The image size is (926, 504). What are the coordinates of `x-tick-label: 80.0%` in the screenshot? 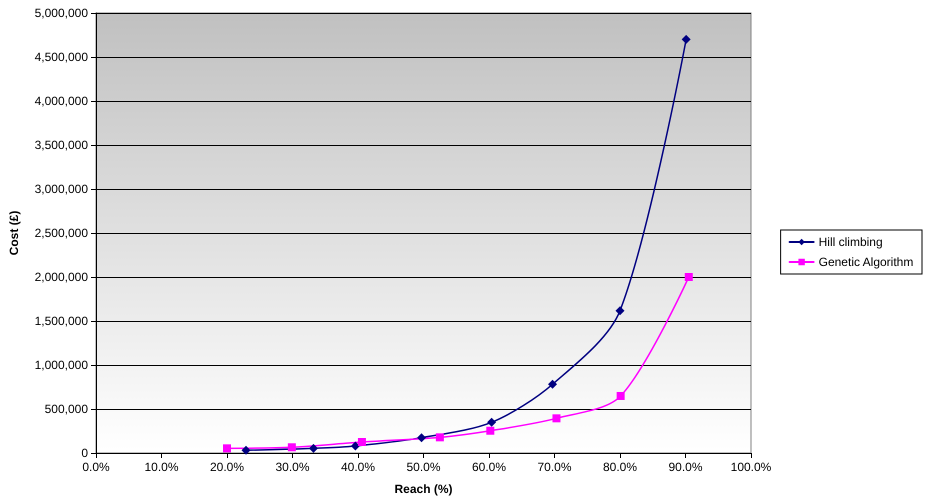 It's located at (620, 467).